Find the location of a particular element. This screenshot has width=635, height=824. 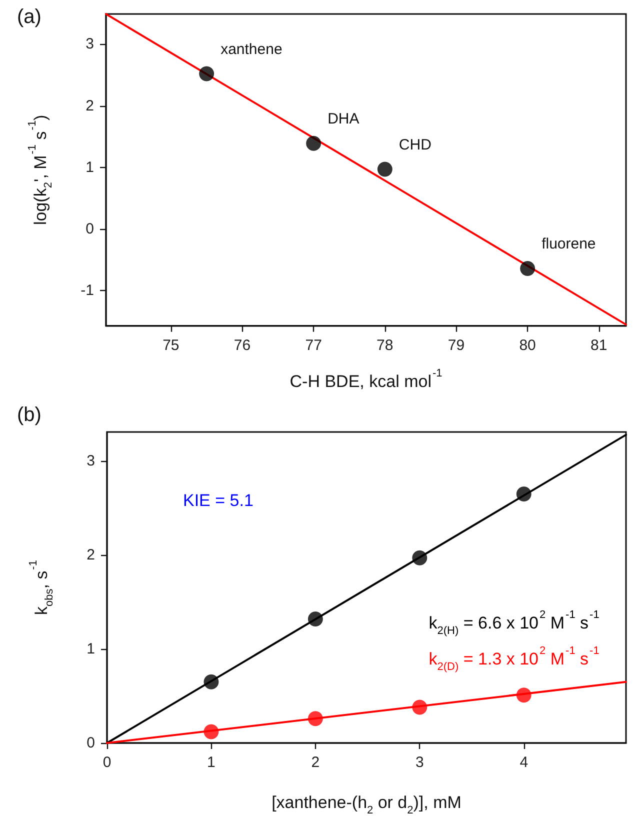

x-tick-label: 80 is located at coordinates (527, 345).